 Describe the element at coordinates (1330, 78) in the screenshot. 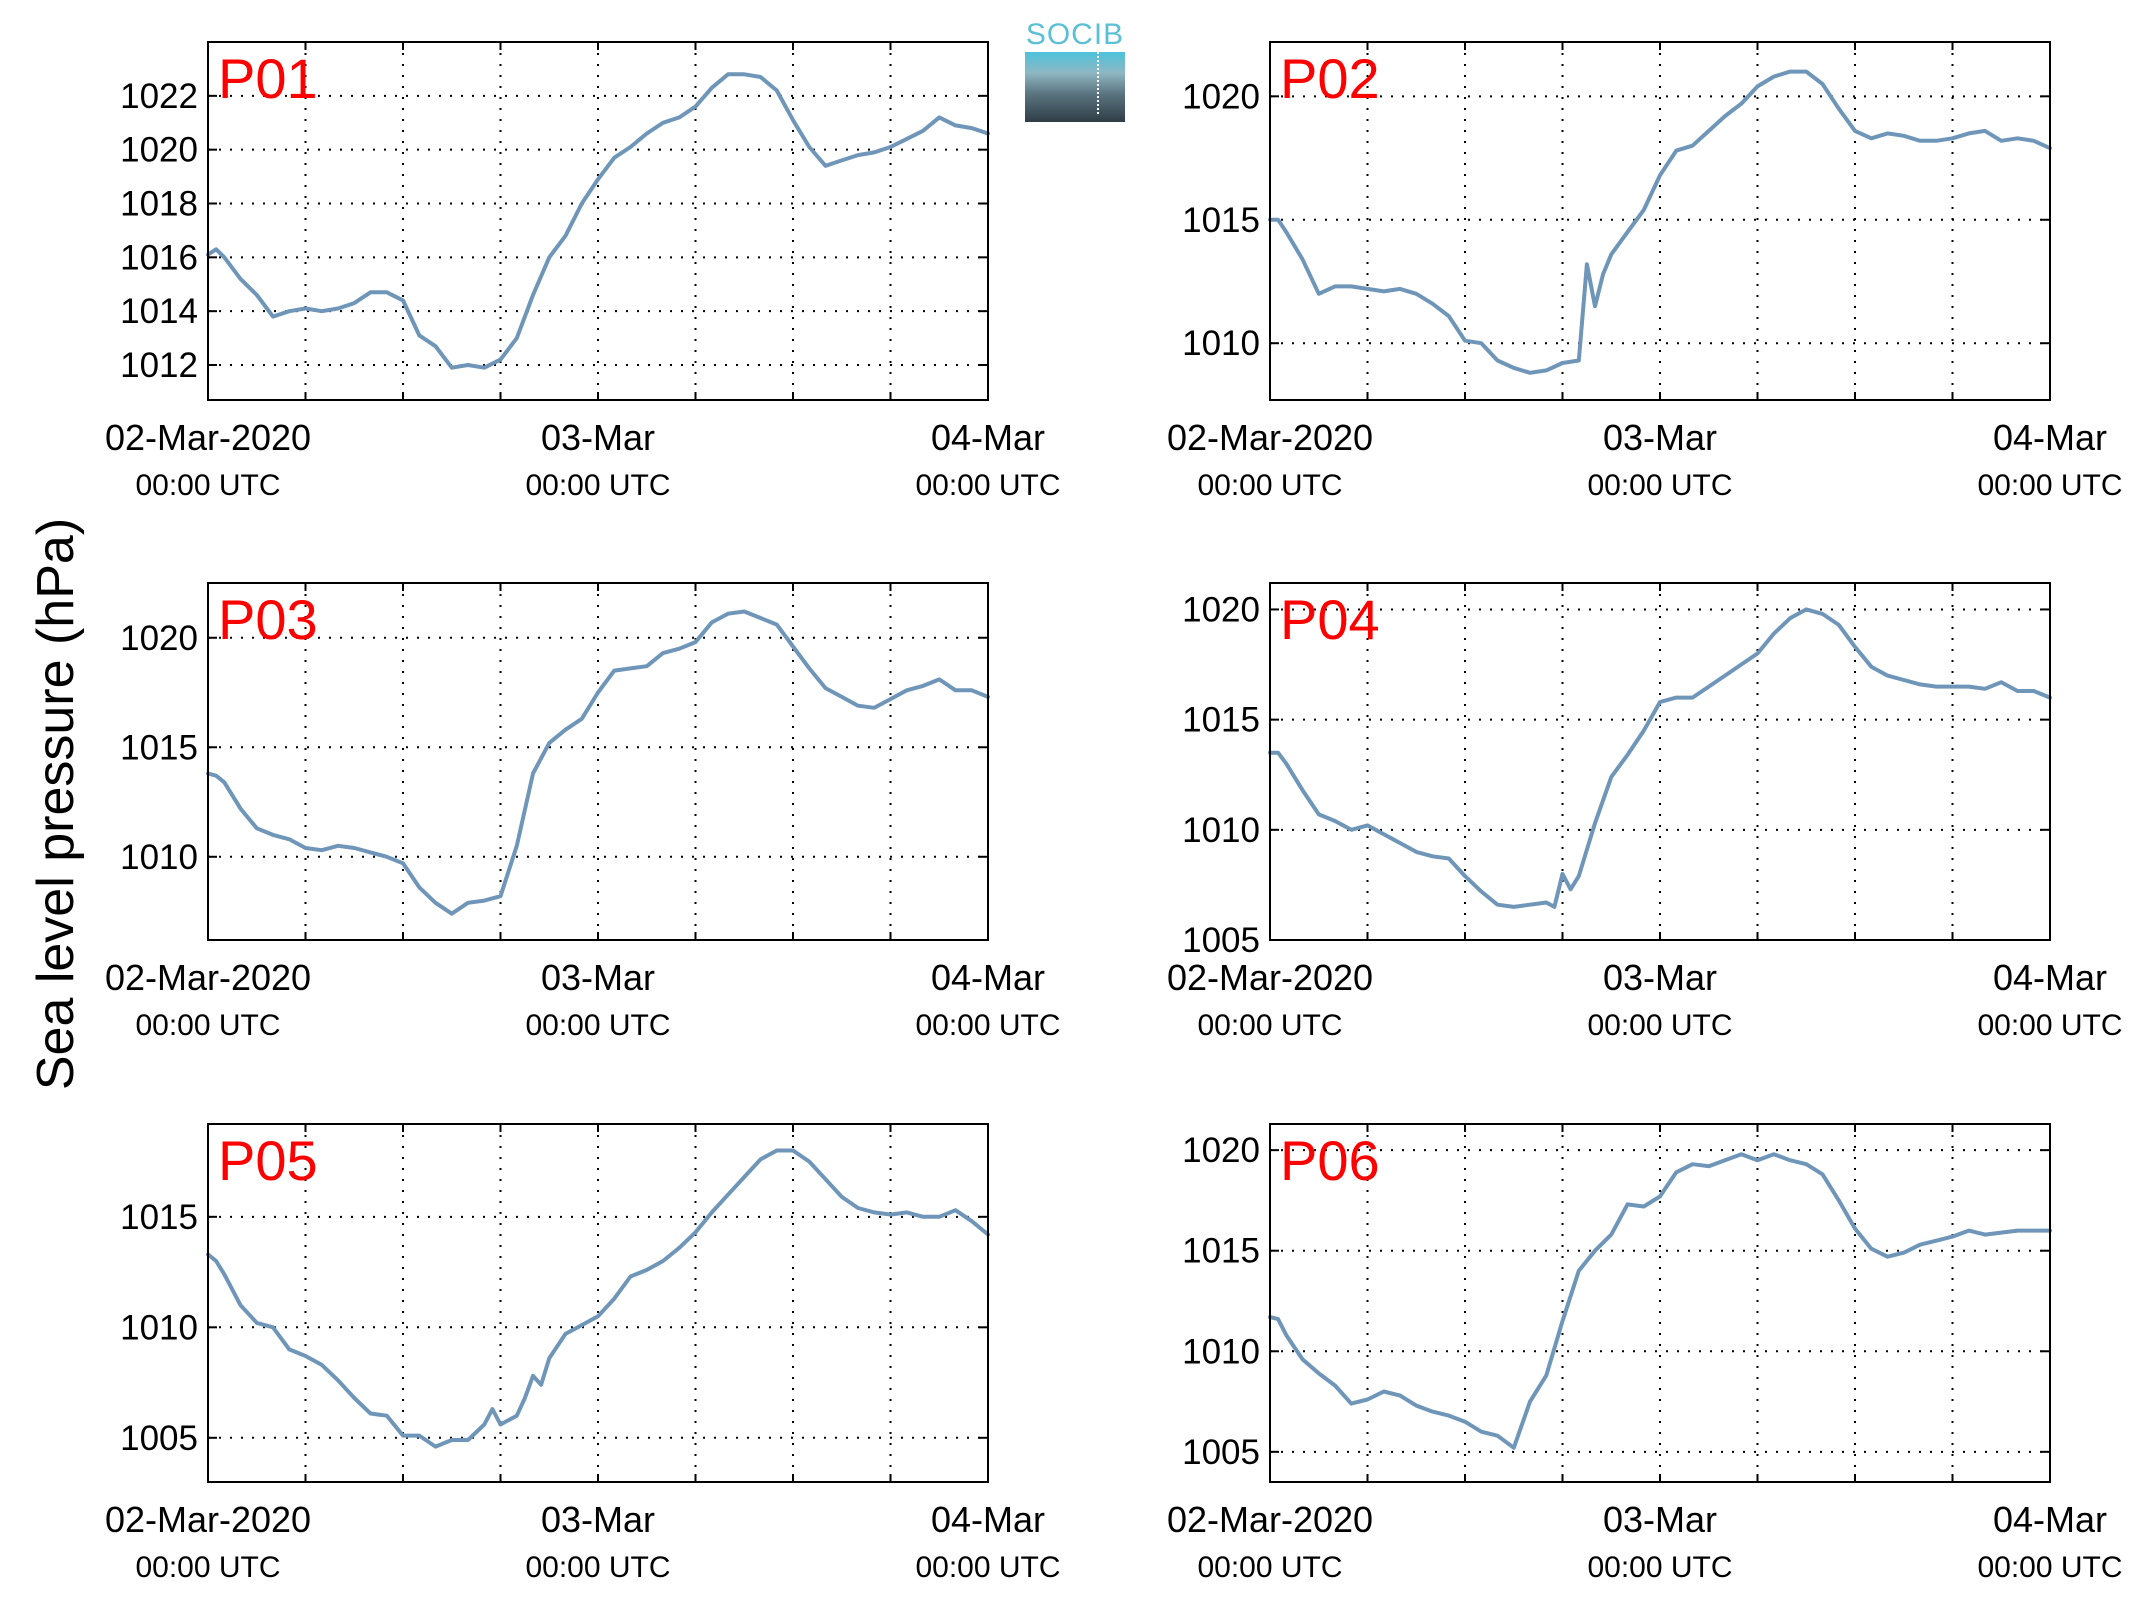

I see `panel-label: P02` at that location.